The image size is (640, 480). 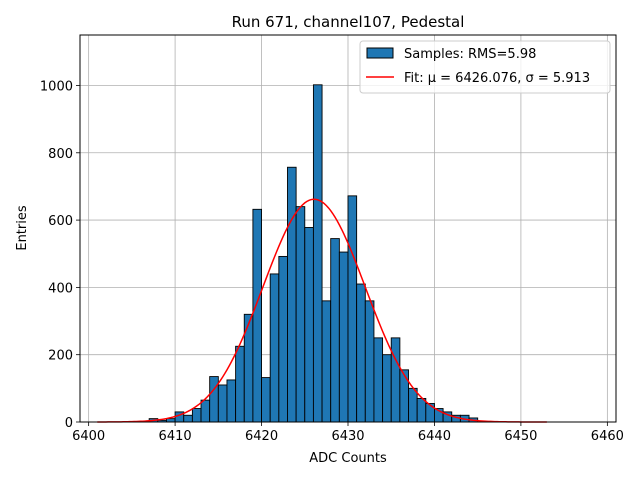 I want to click on y-tick-label: 800, so click(x=60, y=154).